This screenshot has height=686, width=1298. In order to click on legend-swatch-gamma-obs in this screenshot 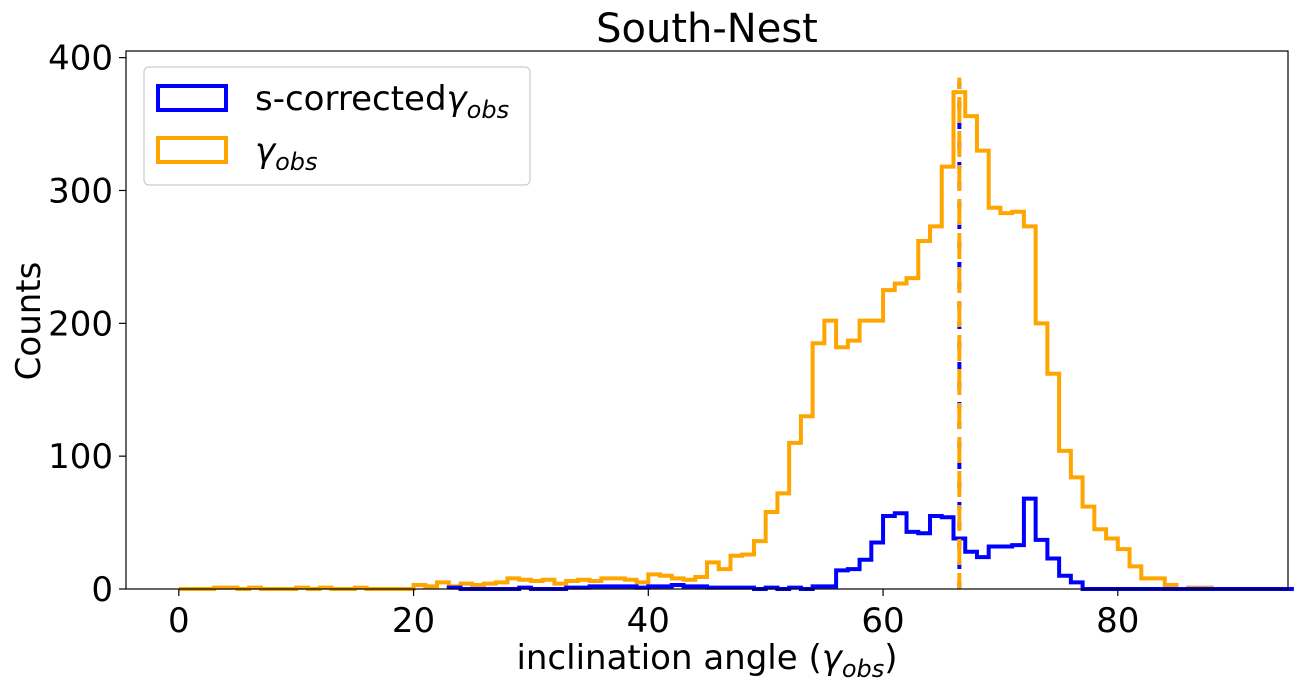, I will do `click(192, 150)`.